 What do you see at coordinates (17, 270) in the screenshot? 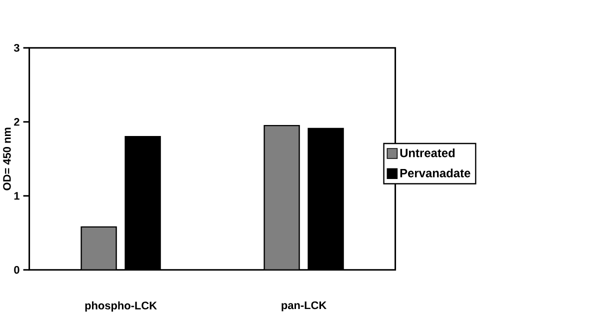
I see `y-tick-label: 0` at bounding box center [17, 270].